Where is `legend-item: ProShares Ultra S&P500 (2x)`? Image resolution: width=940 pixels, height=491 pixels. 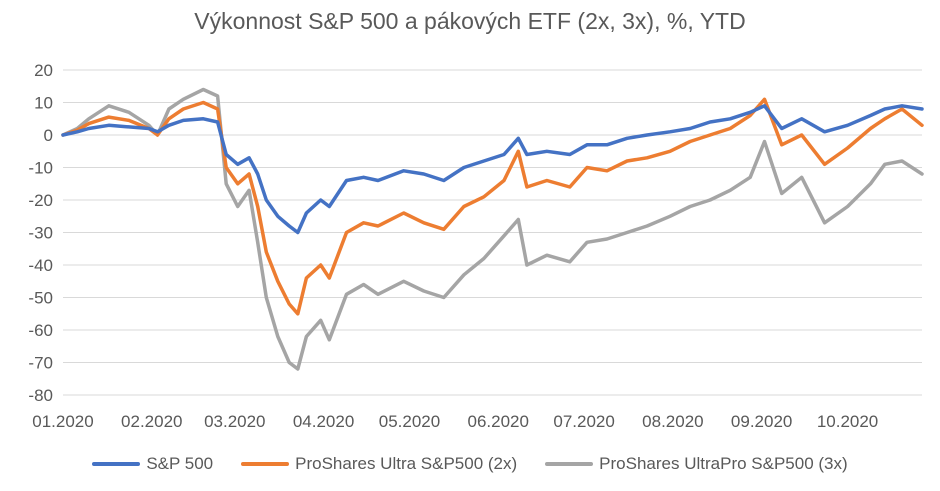 legend-item: ProShares Ultra S&P500 (2x) is located at coordinates (379, 464).